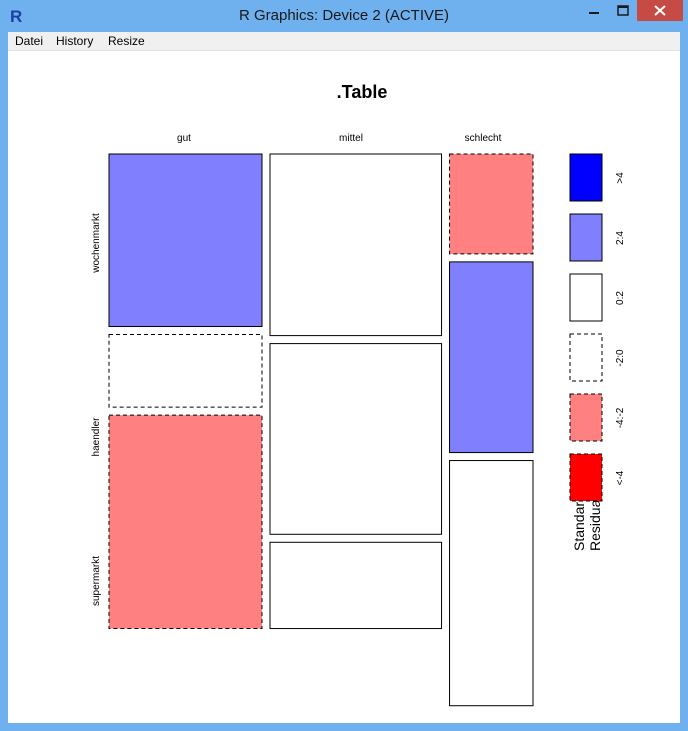 The width and height of the screenshot is (688, 731). Describe the element at coordinates (620, 417) in the screenshot. I see `legend-label-4: -4:-2` at that location.